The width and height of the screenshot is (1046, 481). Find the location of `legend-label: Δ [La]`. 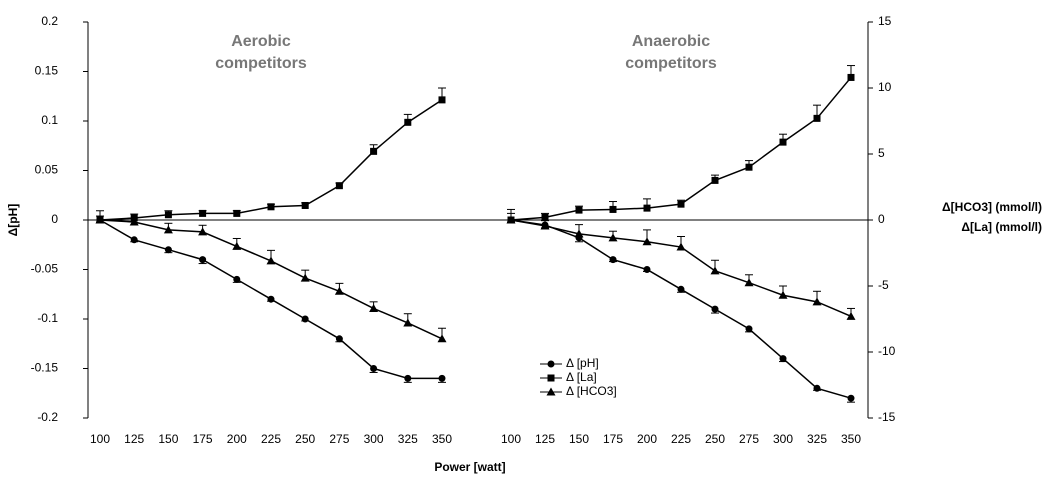

legend-label: Δ [La] is located at coordinates (581, 377).